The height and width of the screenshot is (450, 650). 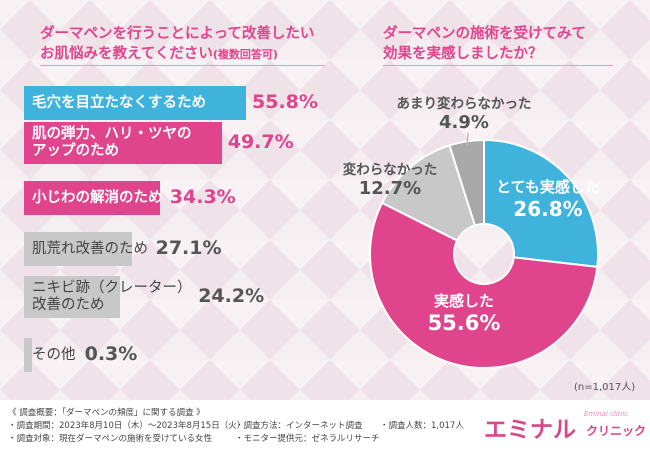 I want to click on bar-category-label-line: 小じわの解消のため, so click(x=97, y=197).